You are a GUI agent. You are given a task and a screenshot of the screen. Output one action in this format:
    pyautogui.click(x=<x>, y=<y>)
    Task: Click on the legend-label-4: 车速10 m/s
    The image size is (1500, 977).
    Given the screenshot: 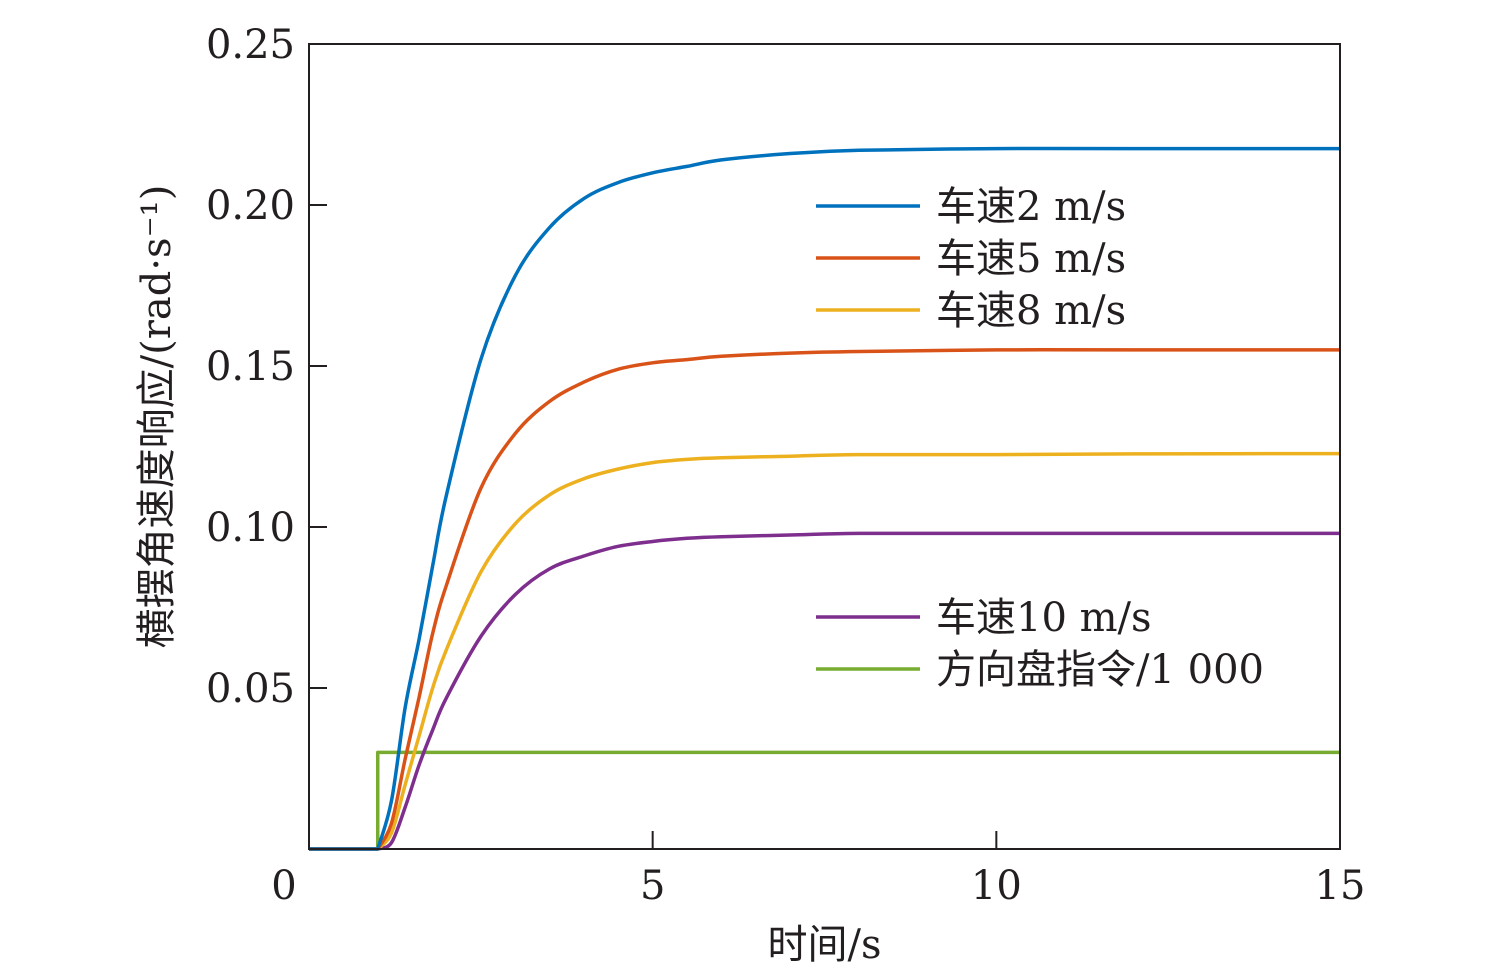 What is the action you would take?
    pyautogui.click(x=1044, y=618)
    